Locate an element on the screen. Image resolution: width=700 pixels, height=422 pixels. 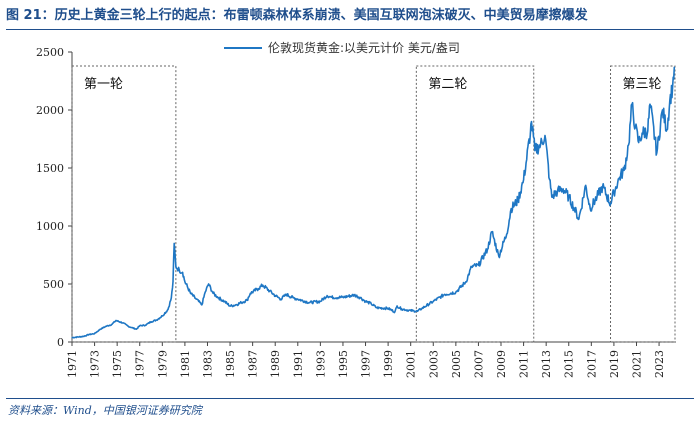
era-label: 第一轮 is located at coordinates (103, 84).